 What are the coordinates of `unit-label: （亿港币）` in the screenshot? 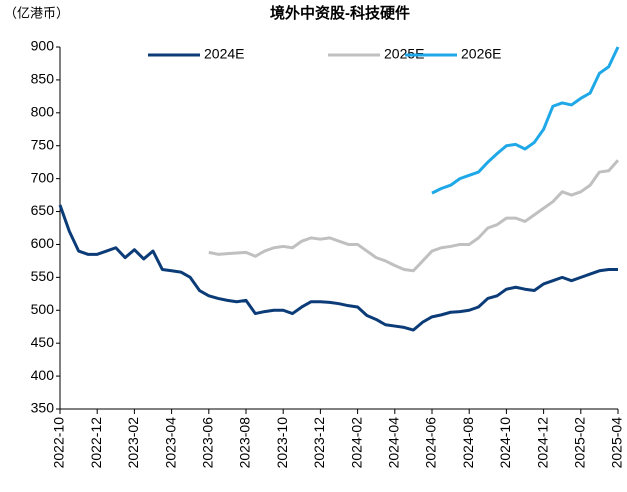 It's located at (36, 12).